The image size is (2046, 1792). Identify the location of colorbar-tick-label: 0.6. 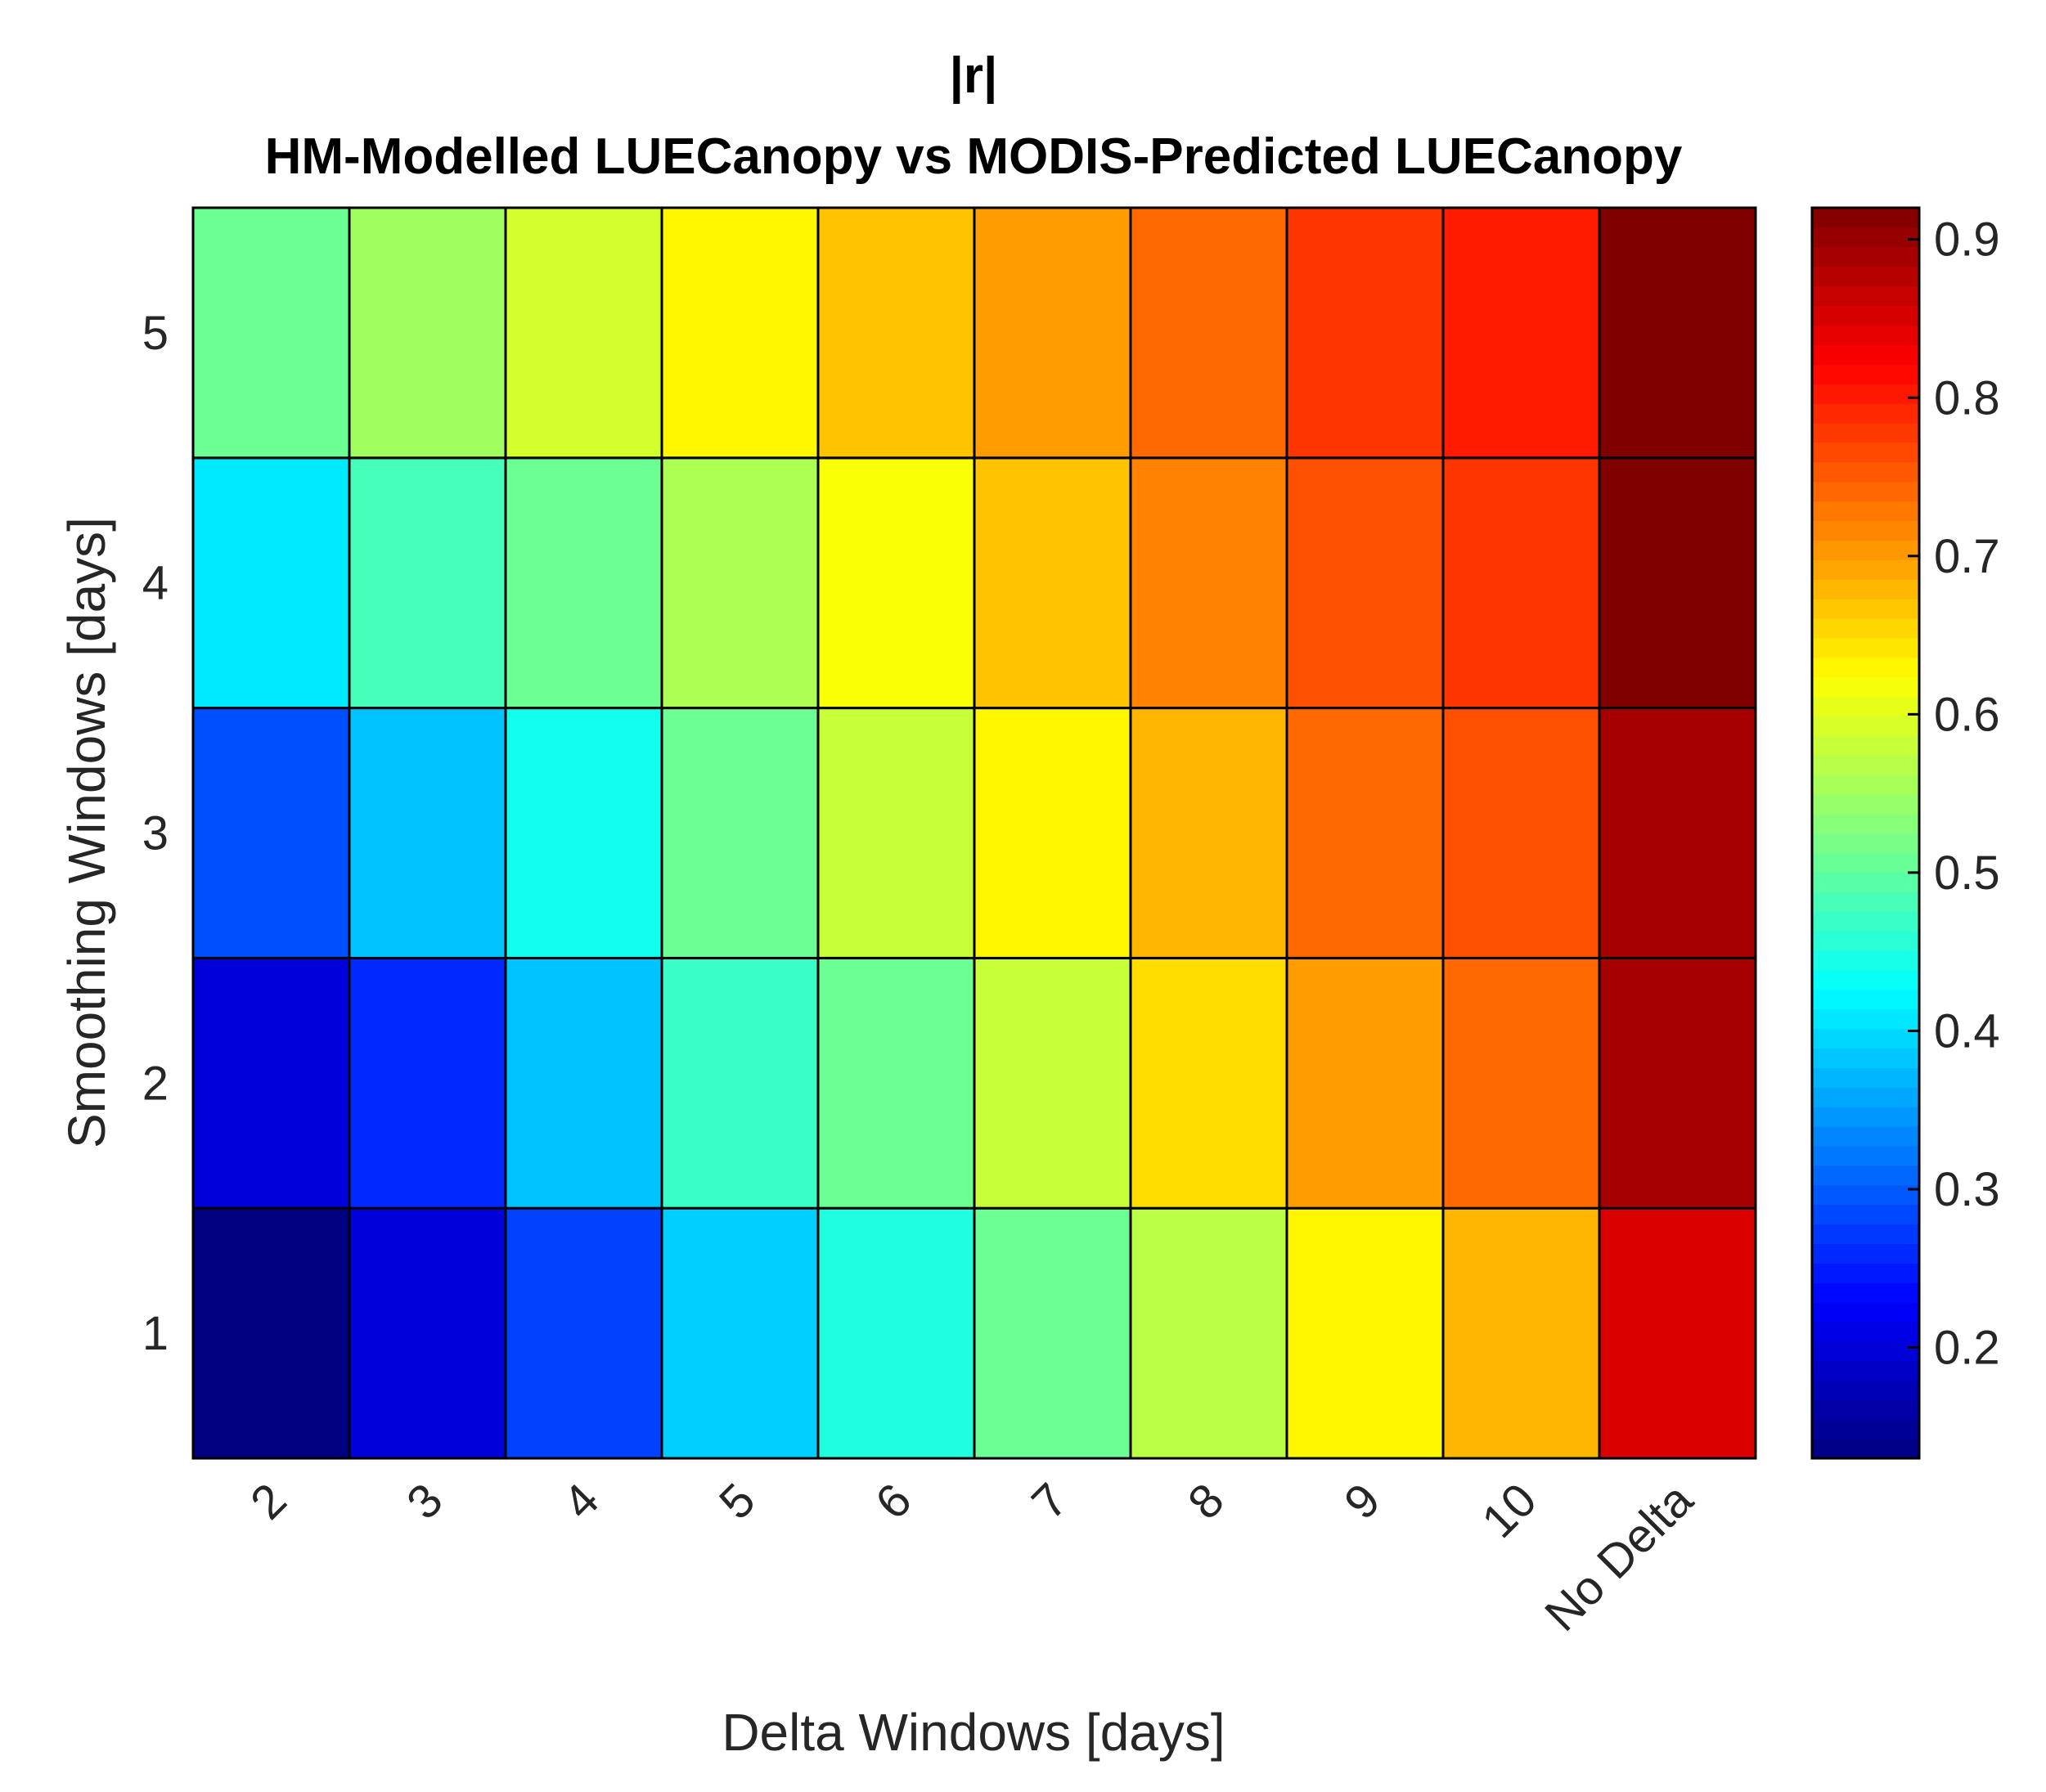
(1967, 714).